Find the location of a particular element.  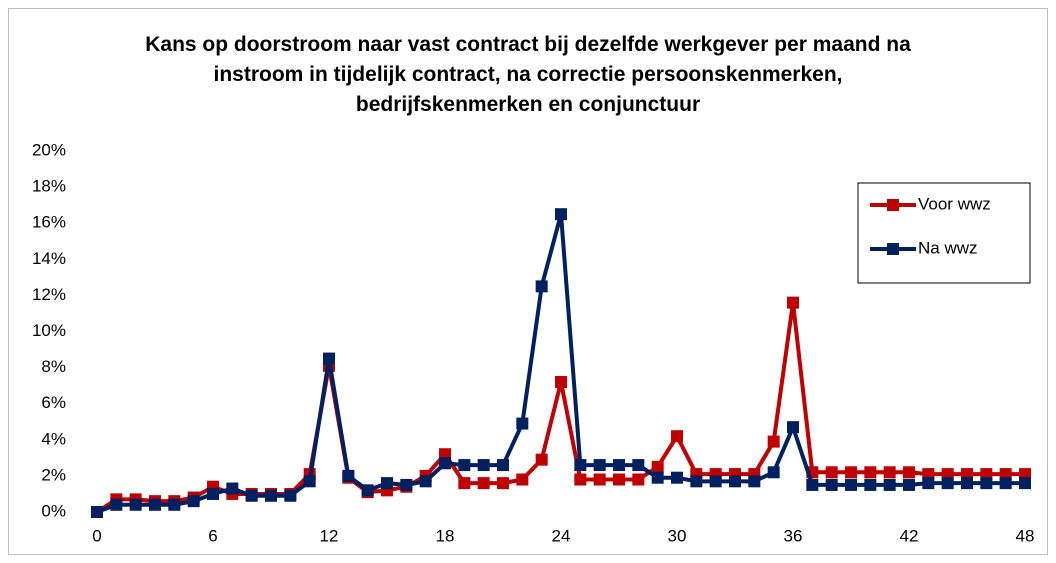

y-tick-label: 20% is located at coordinates (49, 149).